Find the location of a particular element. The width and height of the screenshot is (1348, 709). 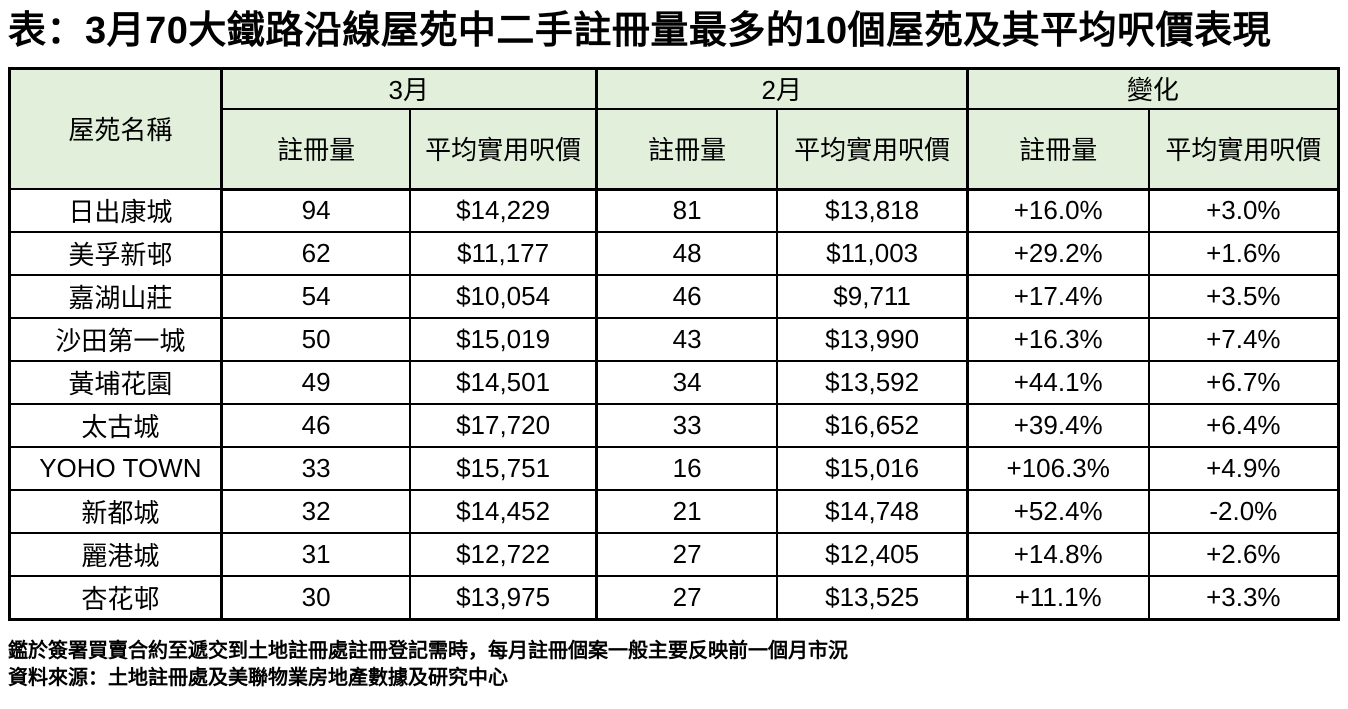

march-avg-price: $15,019 is located at coordinates (503, 339).